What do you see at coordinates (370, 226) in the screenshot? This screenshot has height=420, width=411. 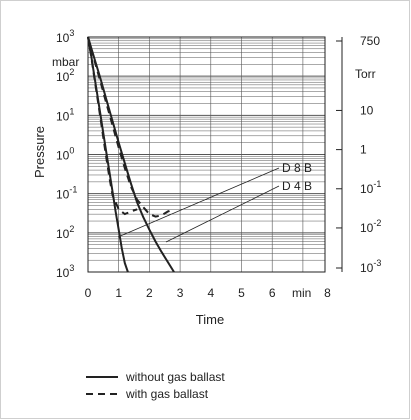 I see `right-tick-label: 10⁻²` at bounding box center [370, 226].